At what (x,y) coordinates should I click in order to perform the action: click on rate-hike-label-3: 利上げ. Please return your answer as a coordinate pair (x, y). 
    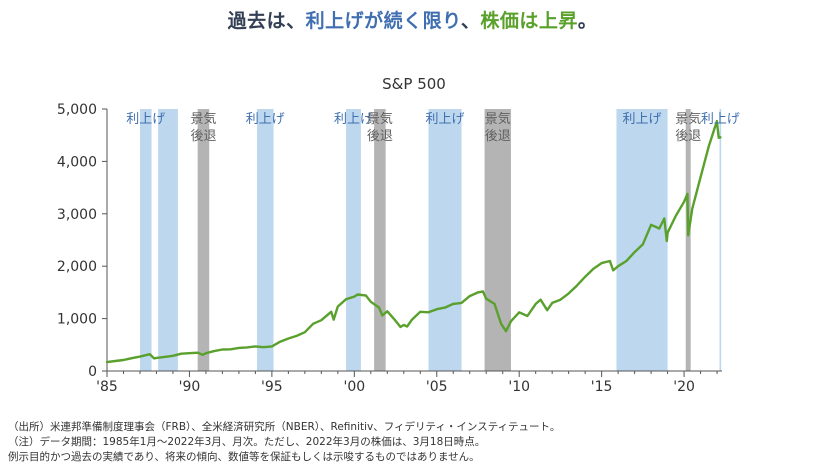
    Looking at the image, I should click on (265, 119).